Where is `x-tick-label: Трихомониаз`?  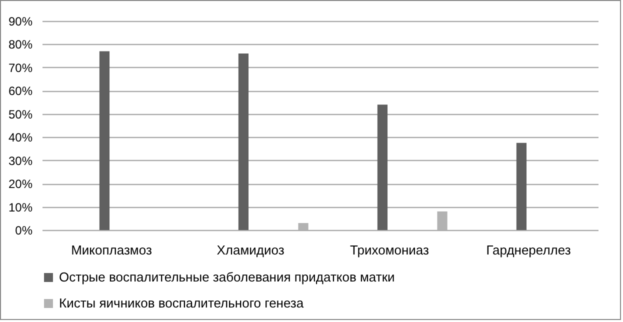
x-tick-label: Трихомониаз is located at coordinates (389, 250).